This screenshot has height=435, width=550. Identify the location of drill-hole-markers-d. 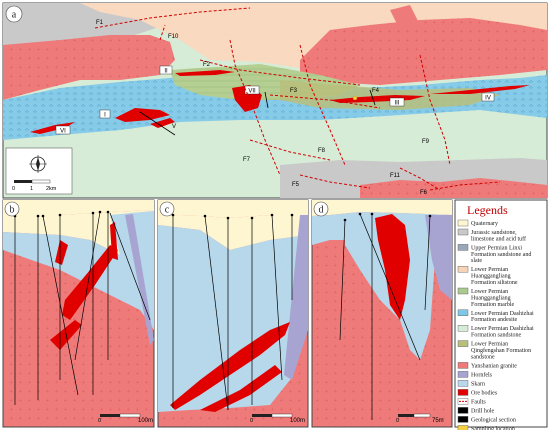
(387, 217).